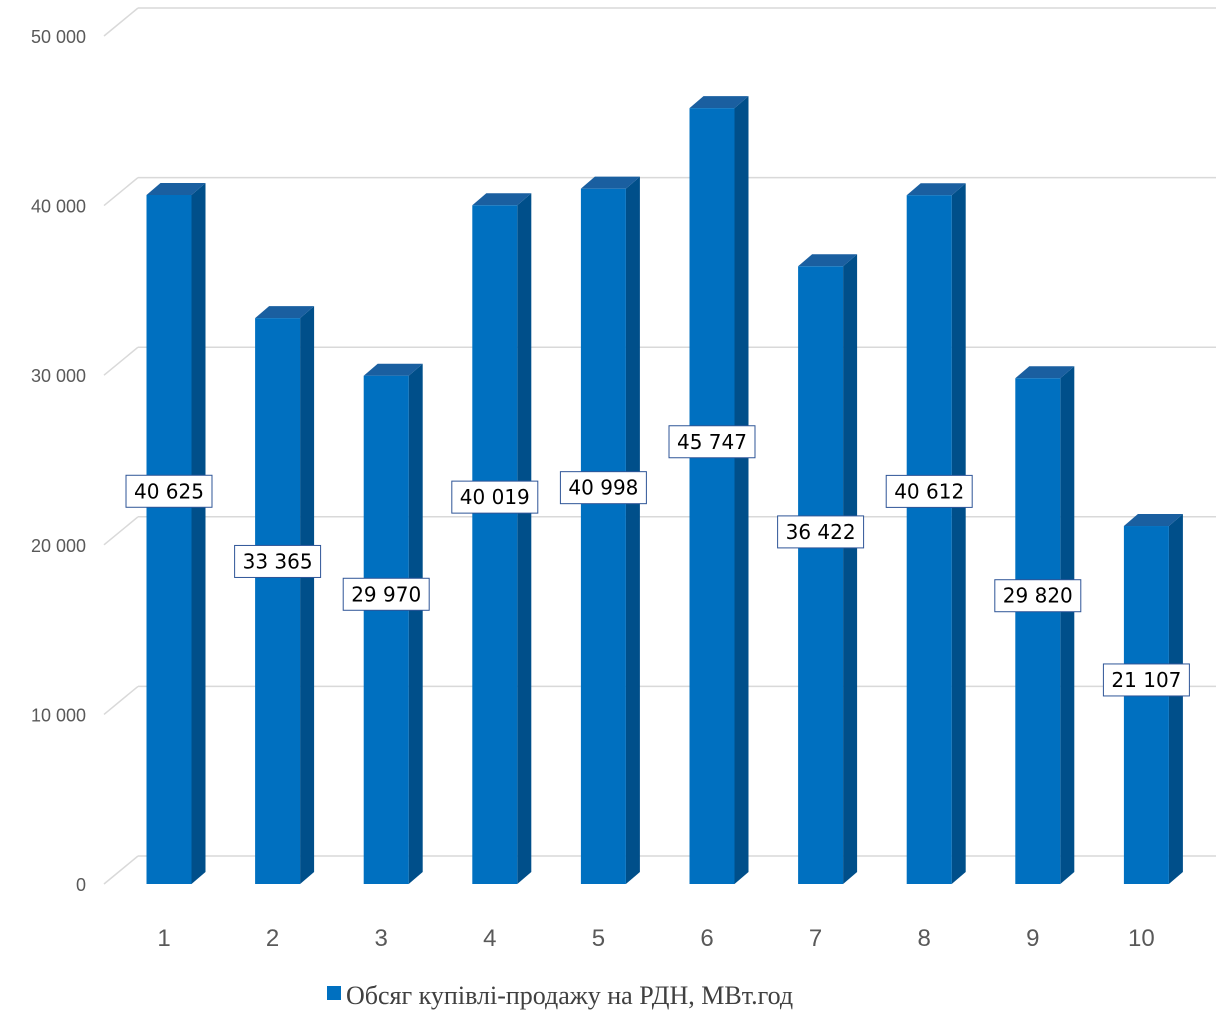 This screenshot has height=1015, width=1216. I want to click on data-label: 21 107, so click(1146, 680).